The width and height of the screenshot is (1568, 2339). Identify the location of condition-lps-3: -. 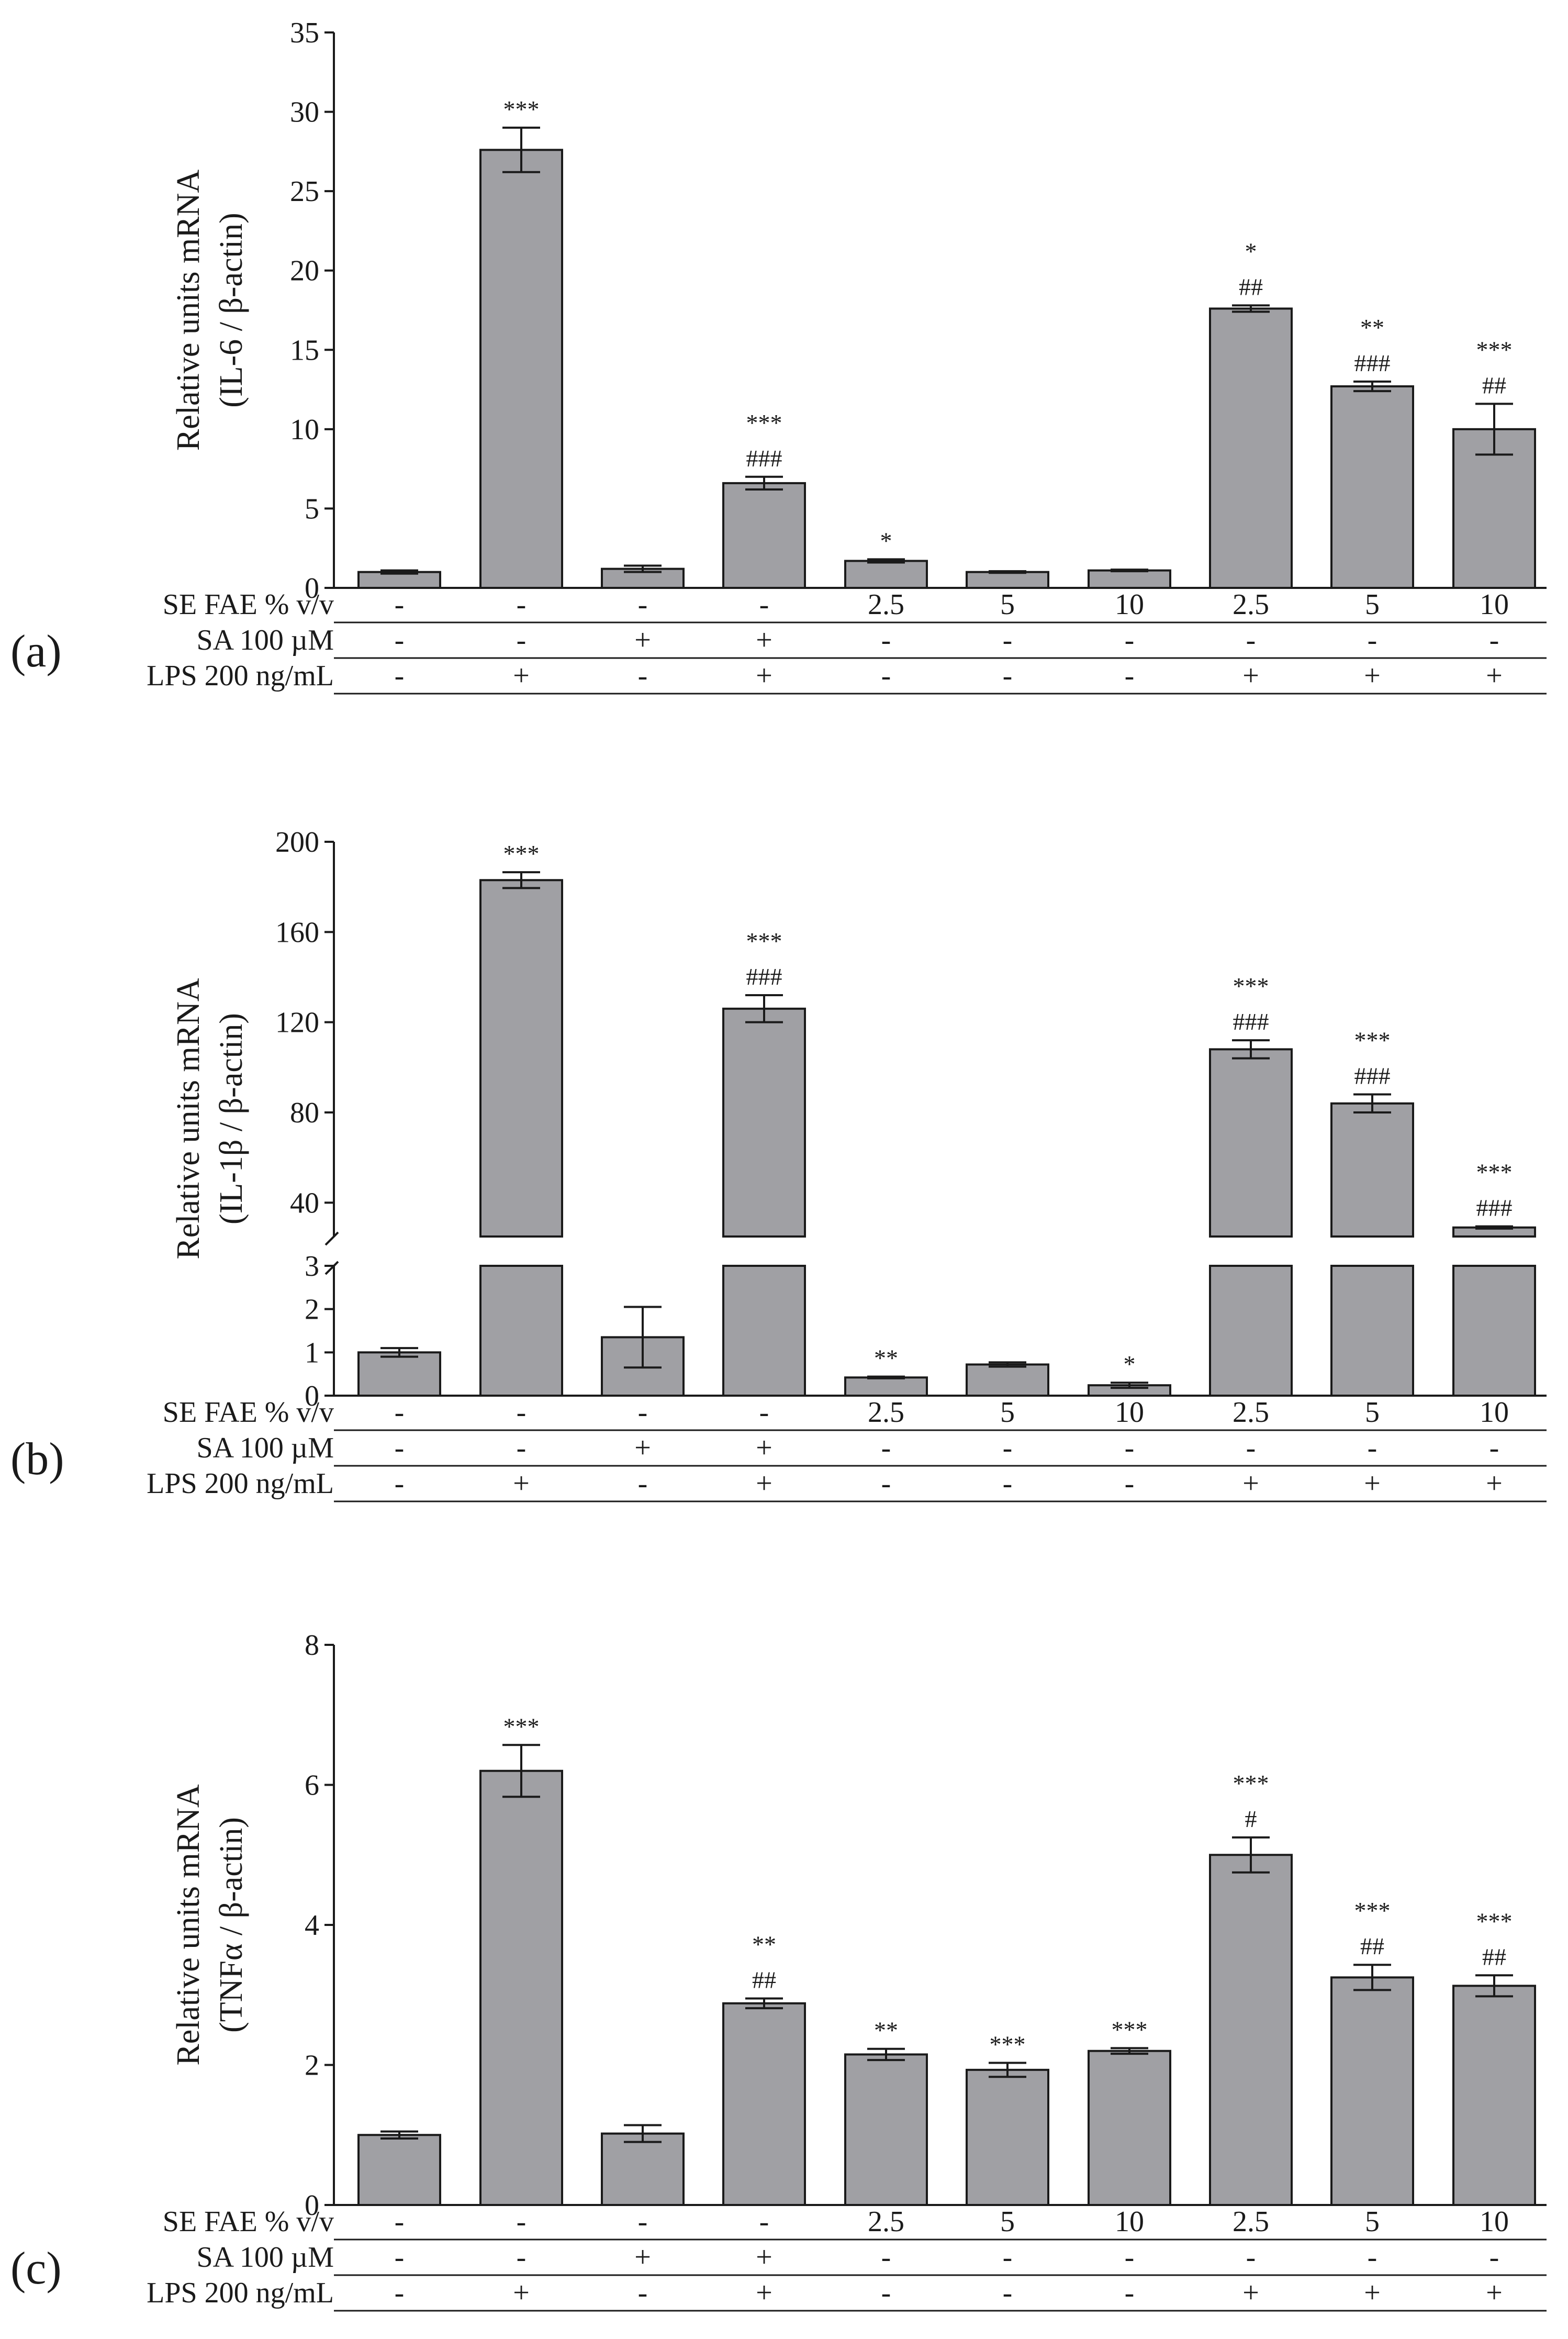
(643, 1483).